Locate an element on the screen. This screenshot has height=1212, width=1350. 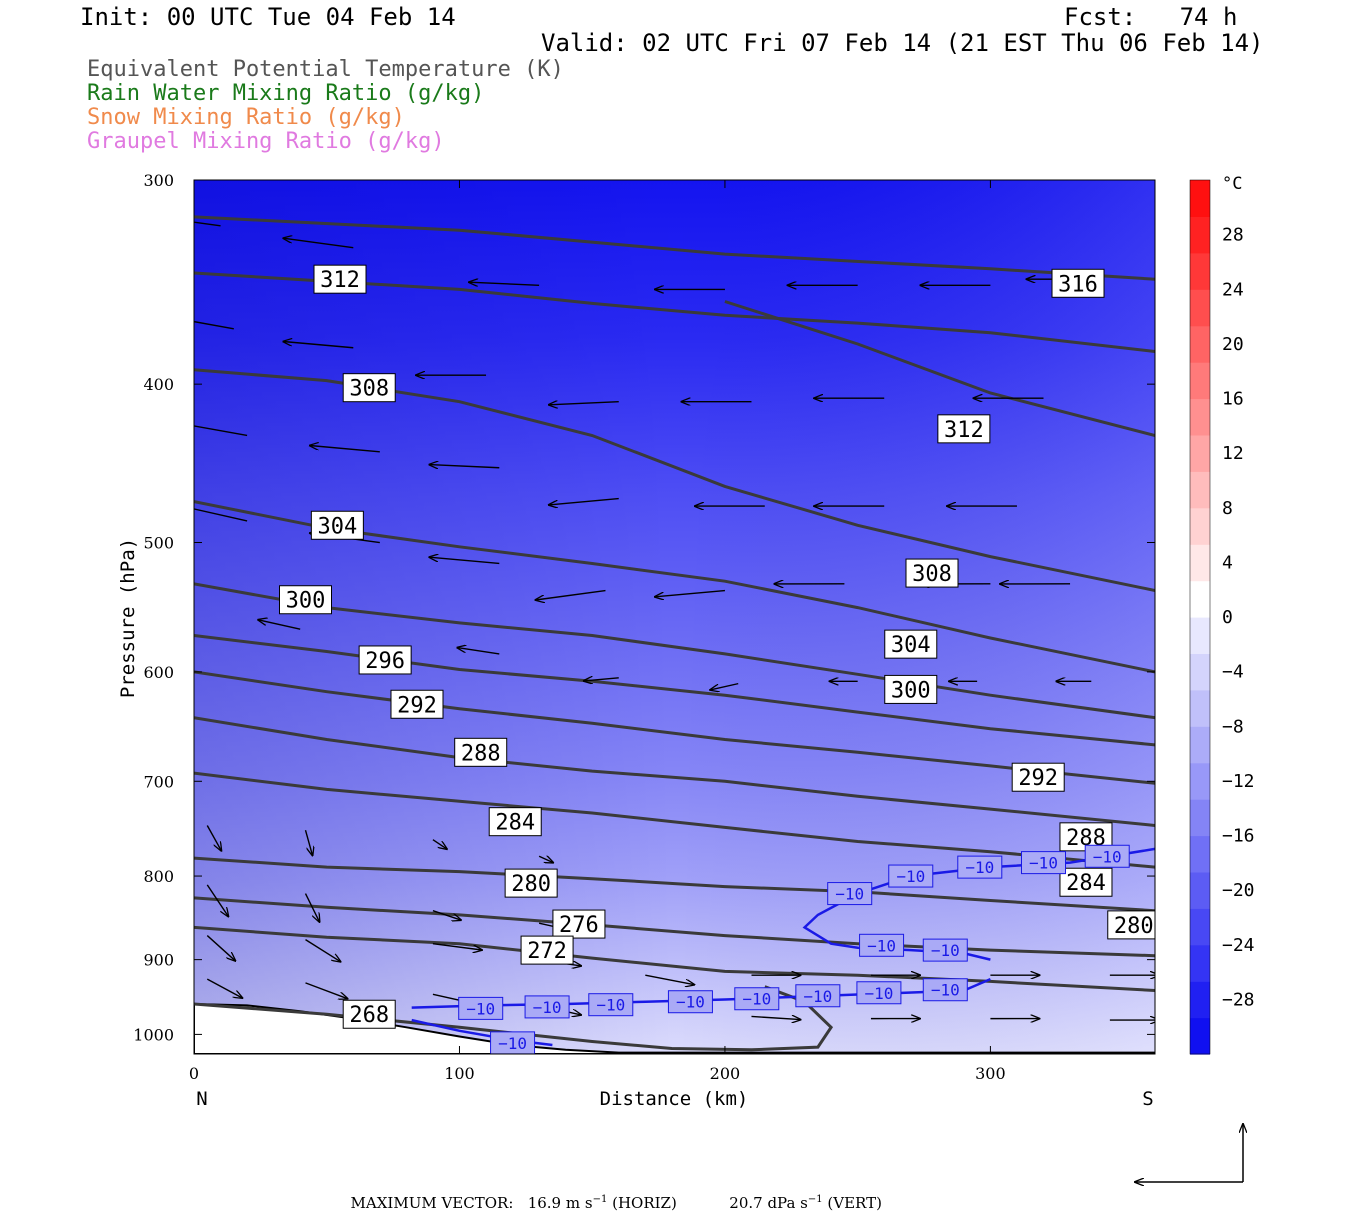
theta-e-label: 296 is located at coordinates (385, 661).